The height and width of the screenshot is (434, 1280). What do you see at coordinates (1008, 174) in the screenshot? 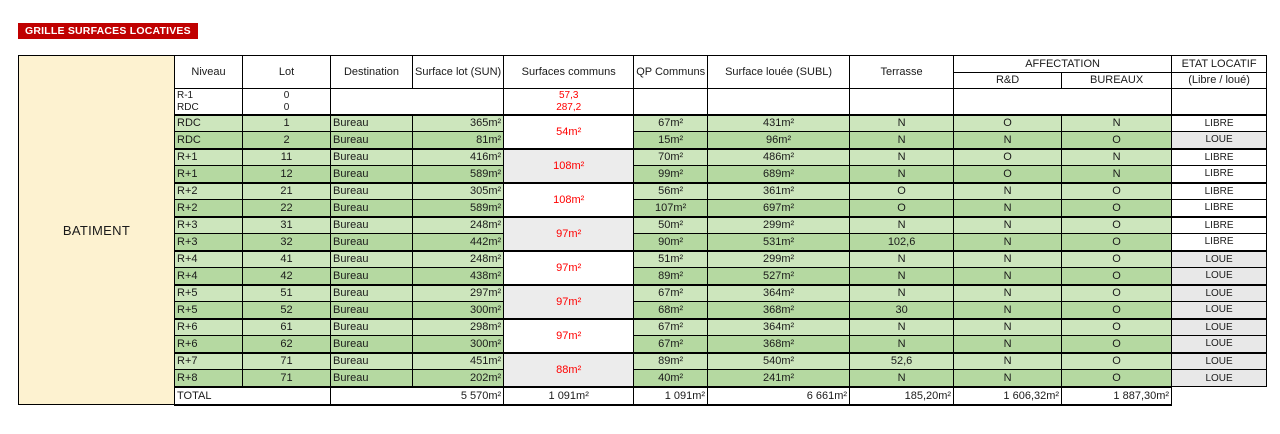
I see `cell-affectation-rd: O` at bounding box center [1008, 174].